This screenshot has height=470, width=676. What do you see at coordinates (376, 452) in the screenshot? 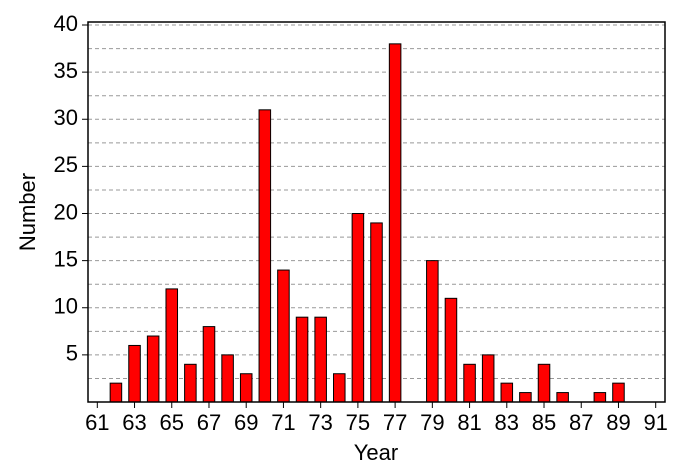
I see `x-axis-label: Year` at bounding box center [376, 452].